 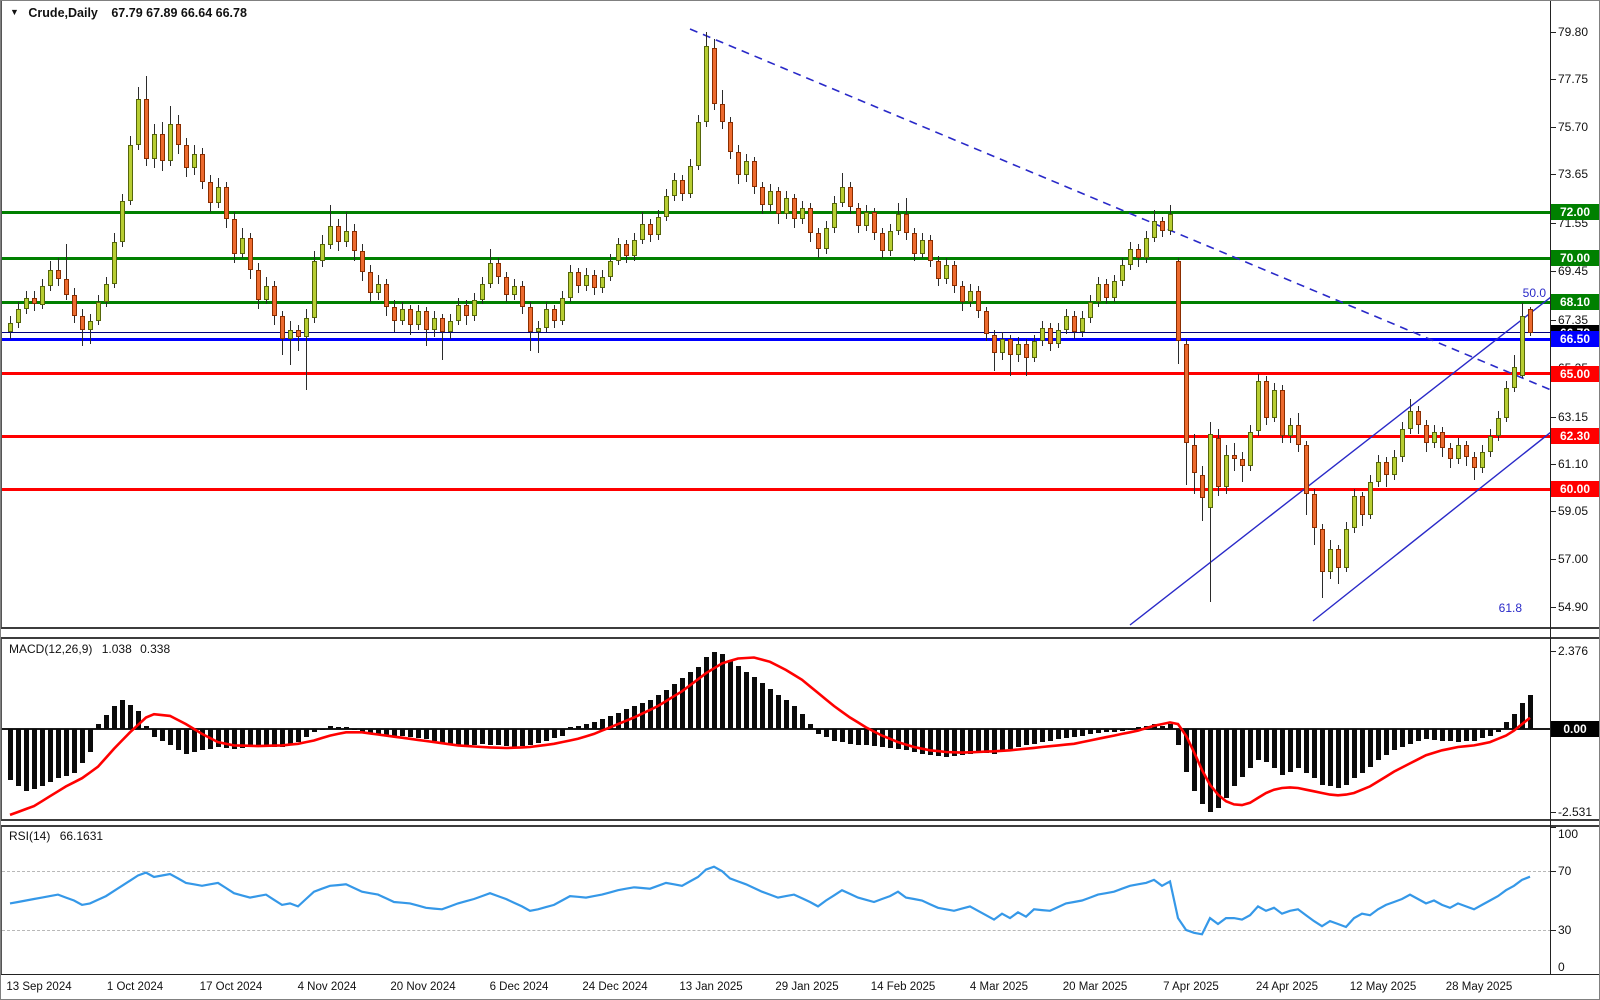 I want to click on price-level-box-red: 60.00, so click(x=1575, y=489).